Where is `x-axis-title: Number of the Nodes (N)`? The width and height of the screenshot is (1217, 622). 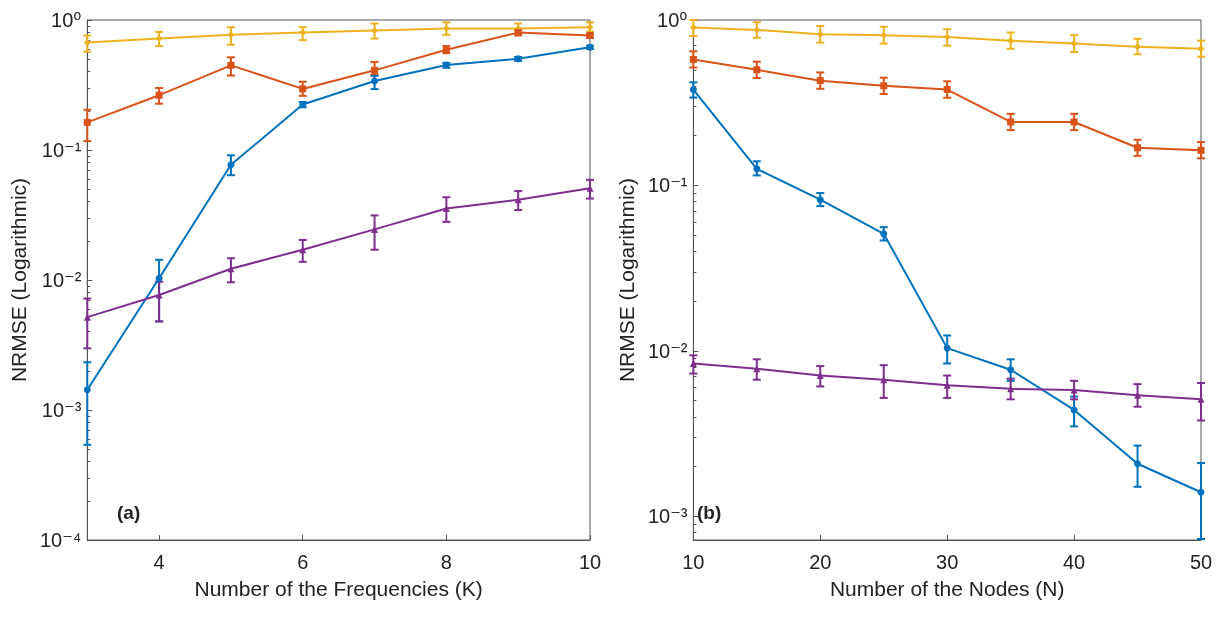
x-axis-title: Number of the Nodes (N) is located at coordinates (947, 588).